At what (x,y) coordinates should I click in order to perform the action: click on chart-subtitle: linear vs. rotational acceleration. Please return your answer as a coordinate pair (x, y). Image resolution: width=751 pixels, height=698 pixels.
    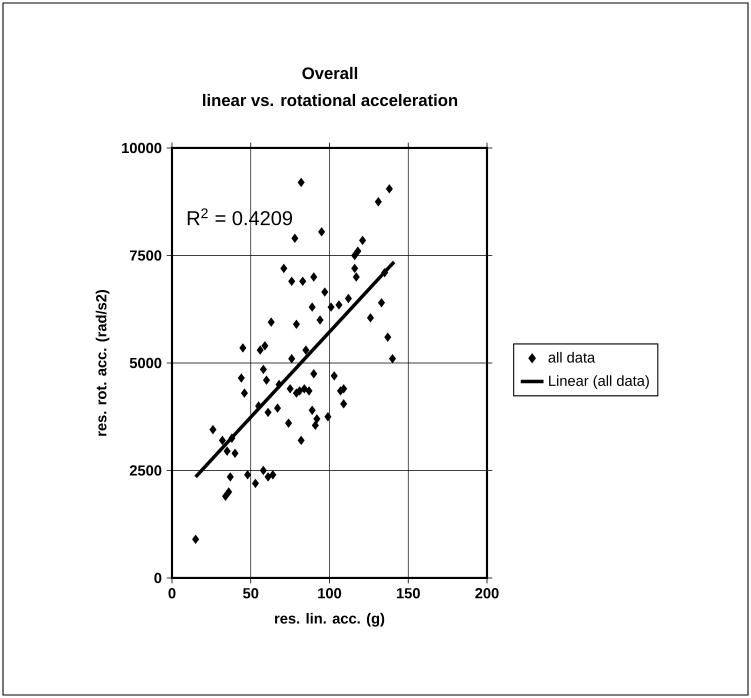
    Looking at the image, I should click on (330, 100).